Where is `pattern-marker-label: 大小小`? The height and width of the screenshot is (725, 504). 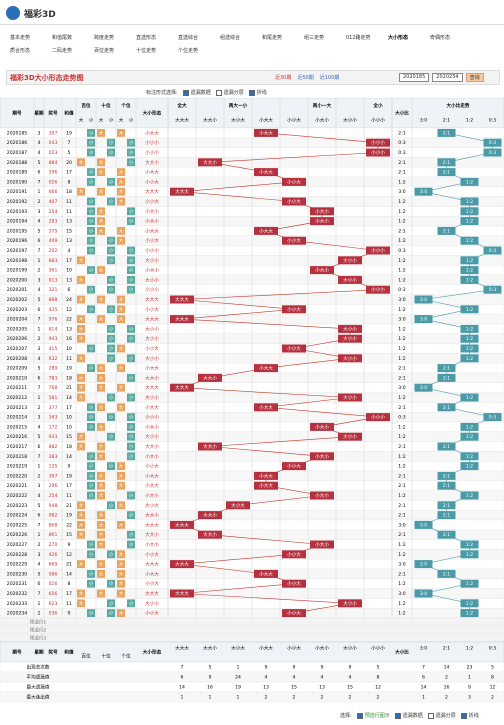
pattern-marker-label: 大小小 is located at coordinates (350, 397).